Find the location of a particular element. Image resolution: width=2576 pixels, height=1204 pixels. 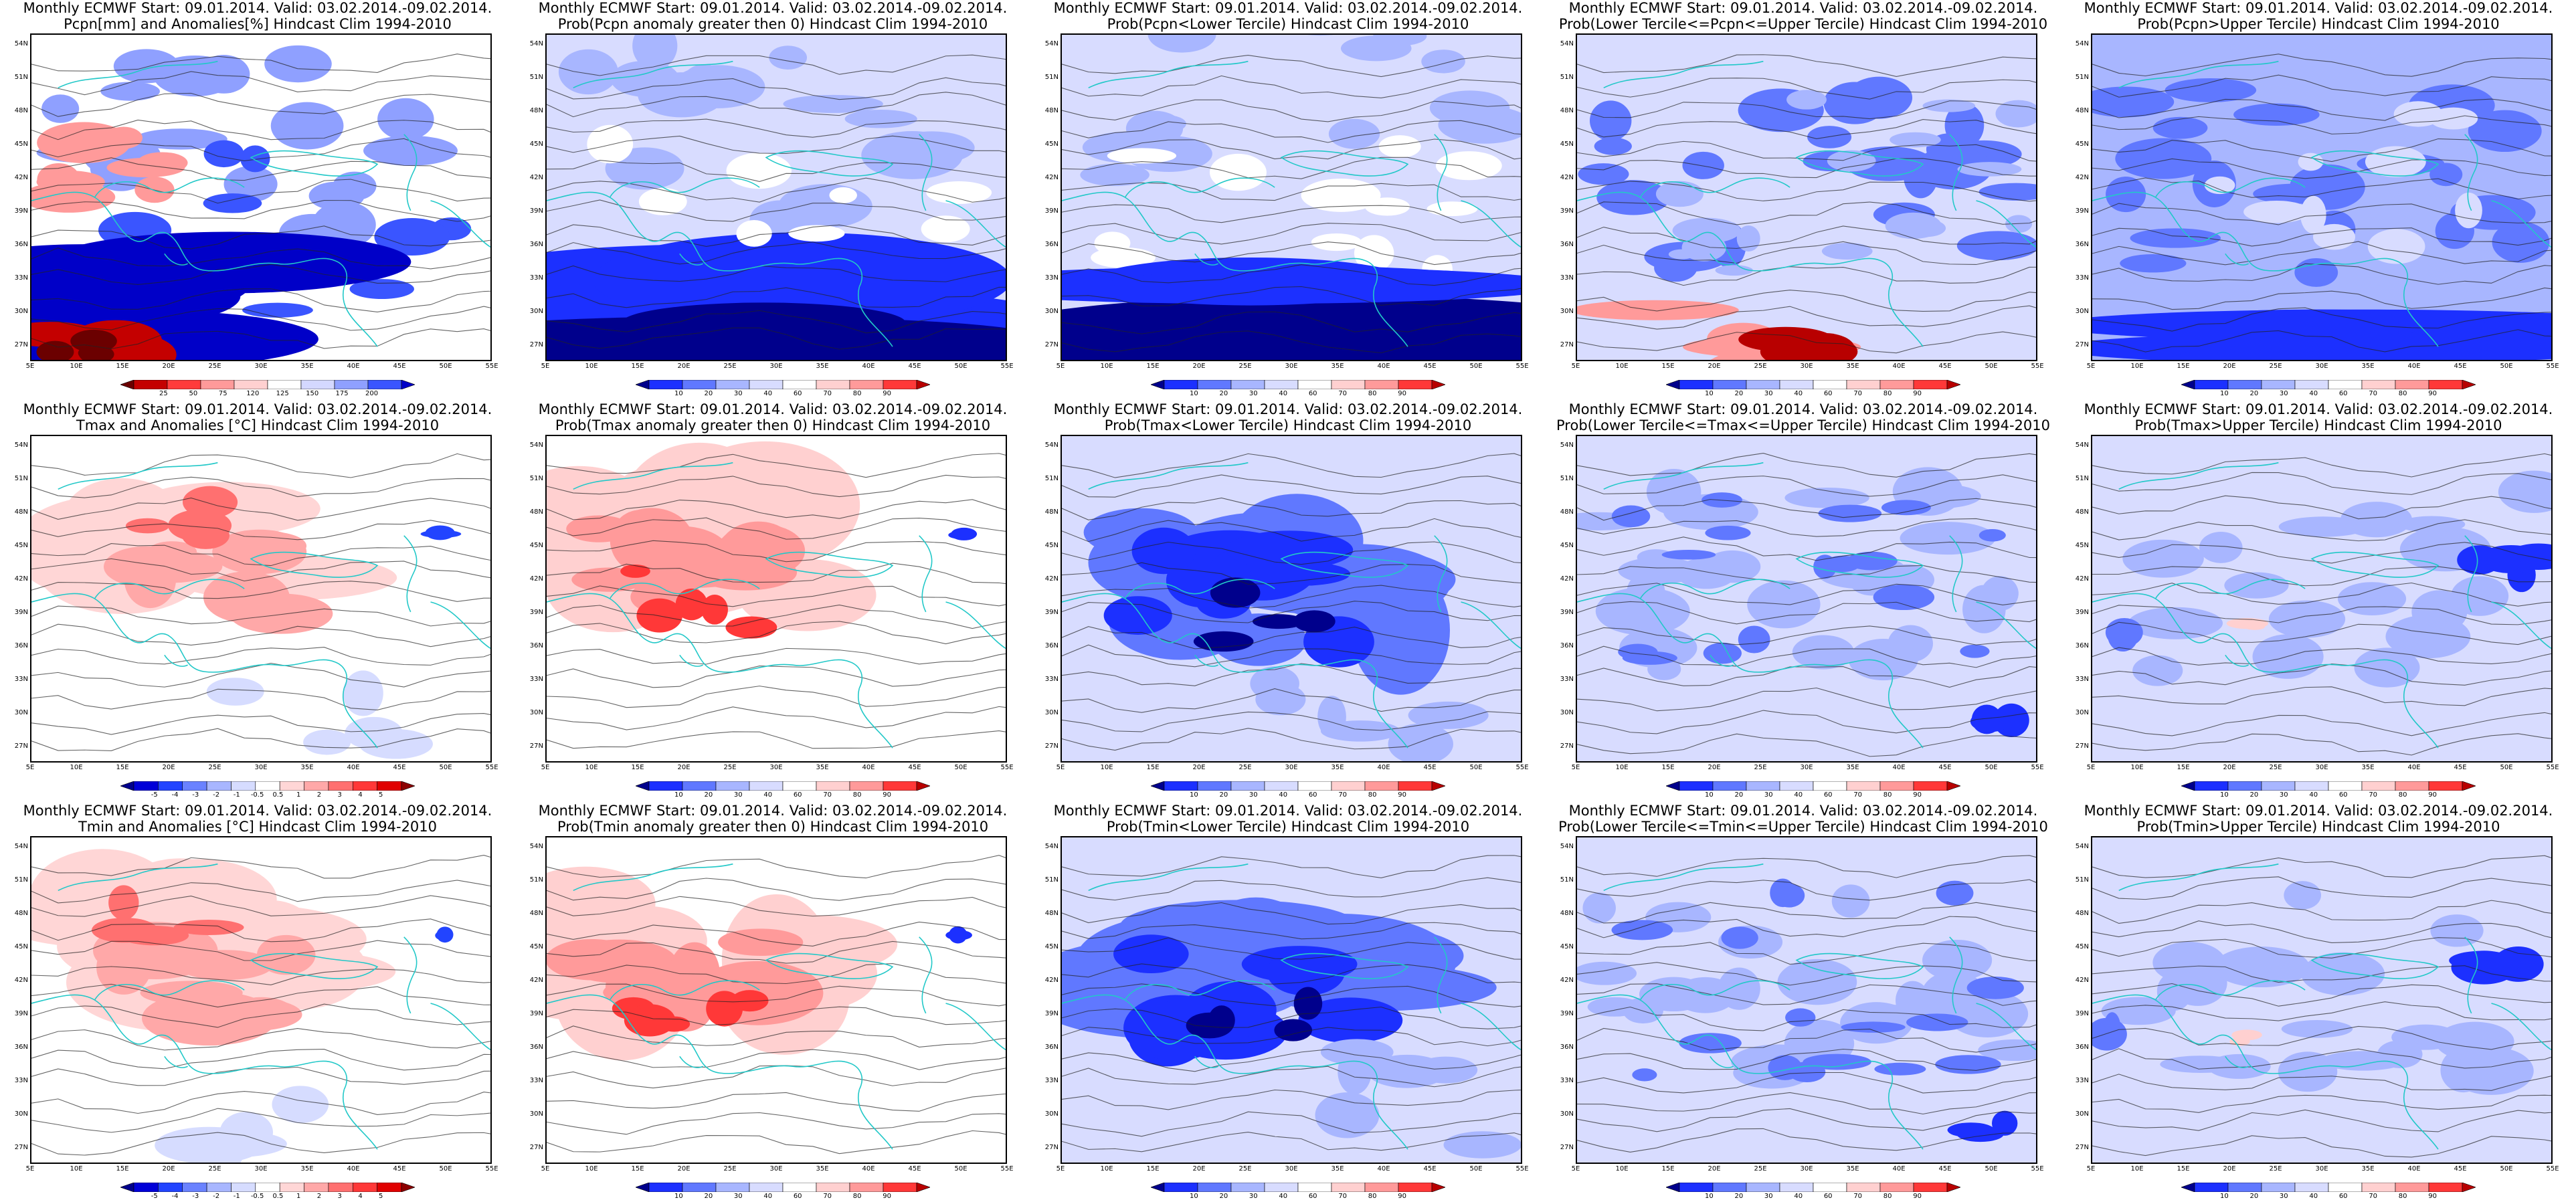

latitude-label: 30N is located at coordinates (1051, 311).